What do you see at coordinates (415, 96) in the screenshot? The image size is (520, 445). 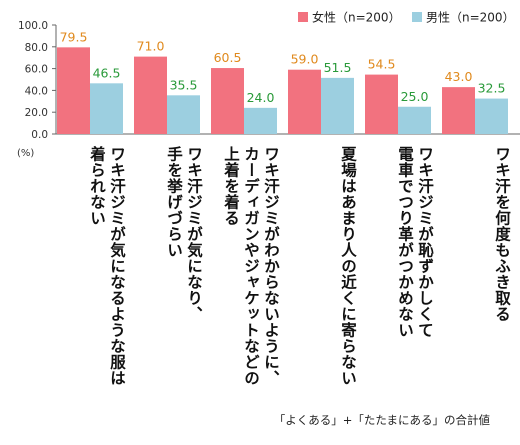 I see `data-label: 25.0` at bounding box center [415, 96].